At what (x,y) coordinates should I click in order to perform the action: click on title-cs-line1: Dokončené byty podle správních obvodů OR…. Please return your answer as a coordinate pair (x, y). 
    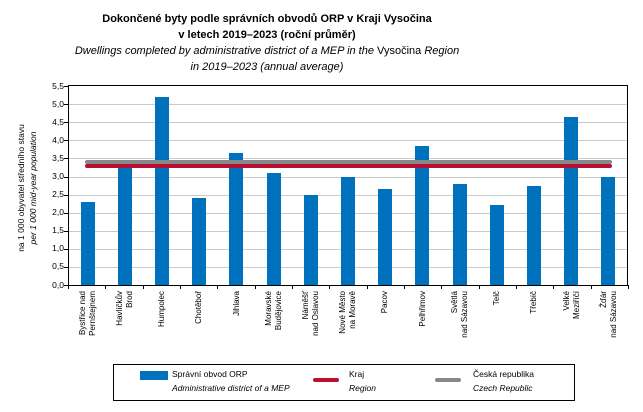
    Looking at the image, I should click on (267, 19).